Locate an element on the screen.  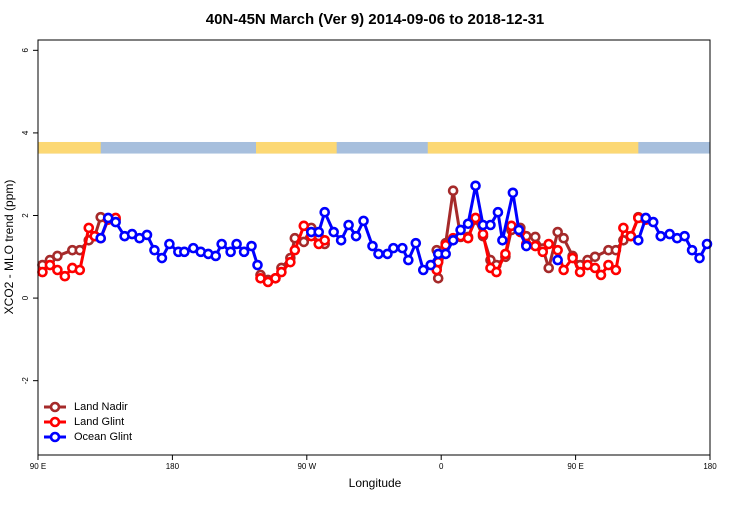
x-tick-label: 0 is located at coordinates (441, 466).